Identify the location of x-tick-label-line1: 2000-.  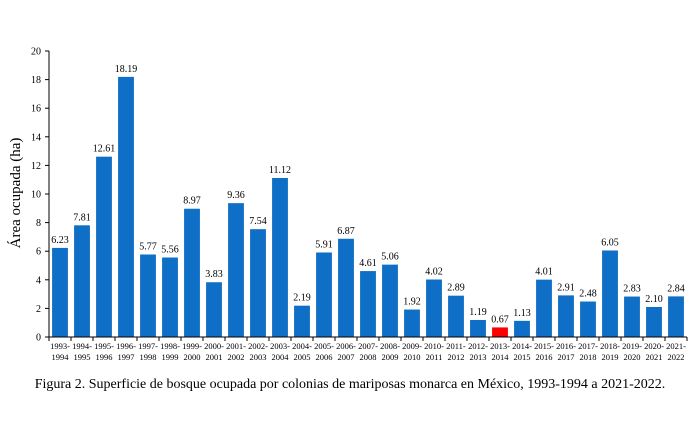
(214, 346).